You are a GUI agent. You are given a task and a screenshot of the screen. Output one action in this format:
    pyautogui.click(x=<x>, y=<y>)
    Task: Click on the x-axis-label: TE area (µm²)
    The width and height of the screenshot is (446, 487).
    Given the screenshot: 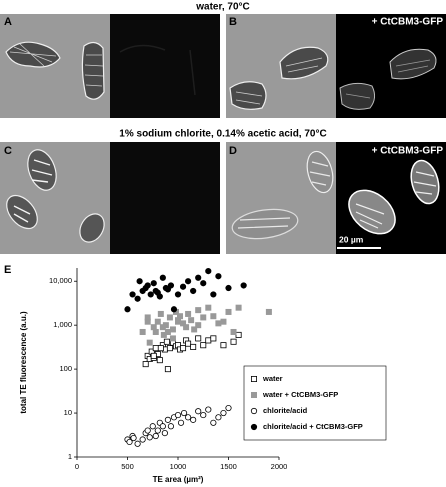 What is the action you would take?
    pyautogui.click(x=178, y=479)
    